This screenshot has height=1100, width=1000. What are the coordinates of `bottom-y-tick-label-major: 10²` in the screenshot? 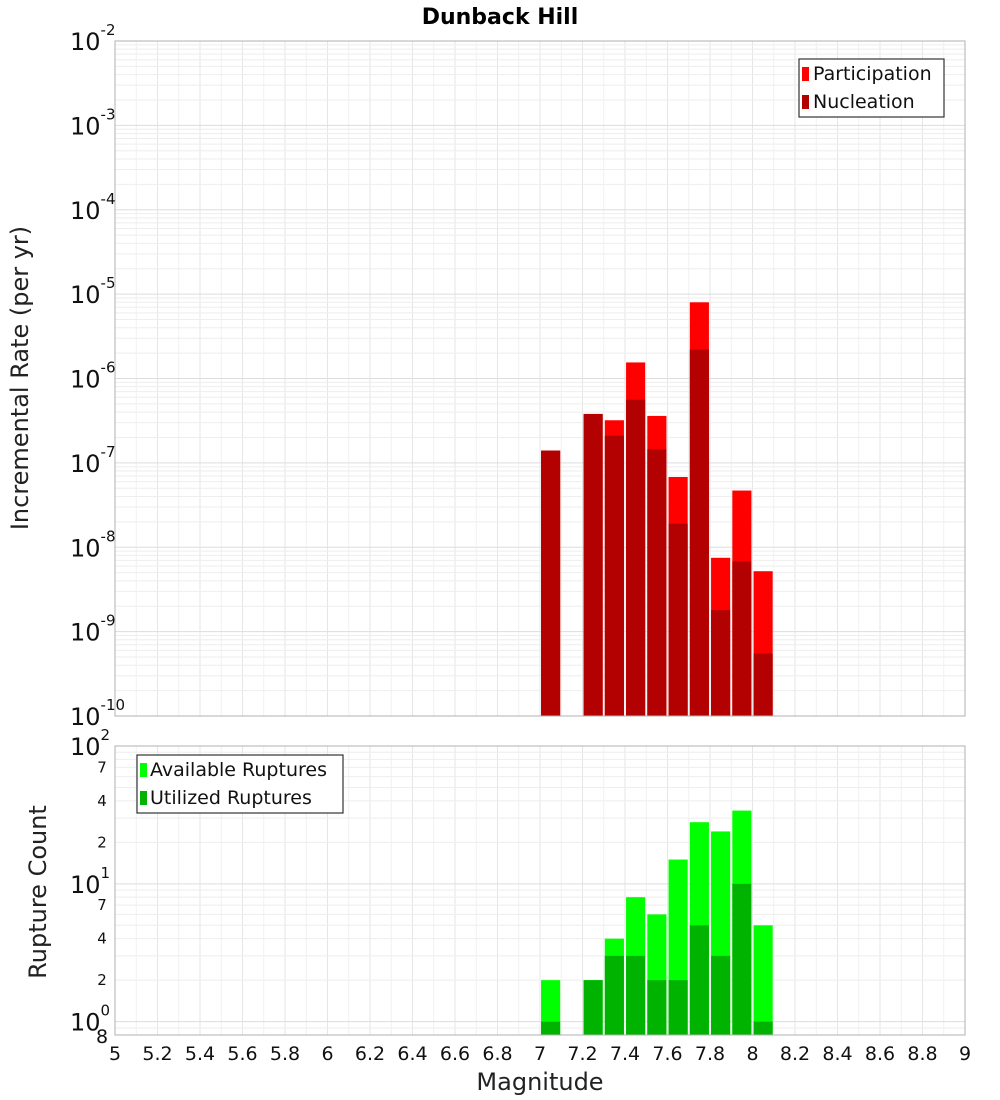 It's located at (90, 743).